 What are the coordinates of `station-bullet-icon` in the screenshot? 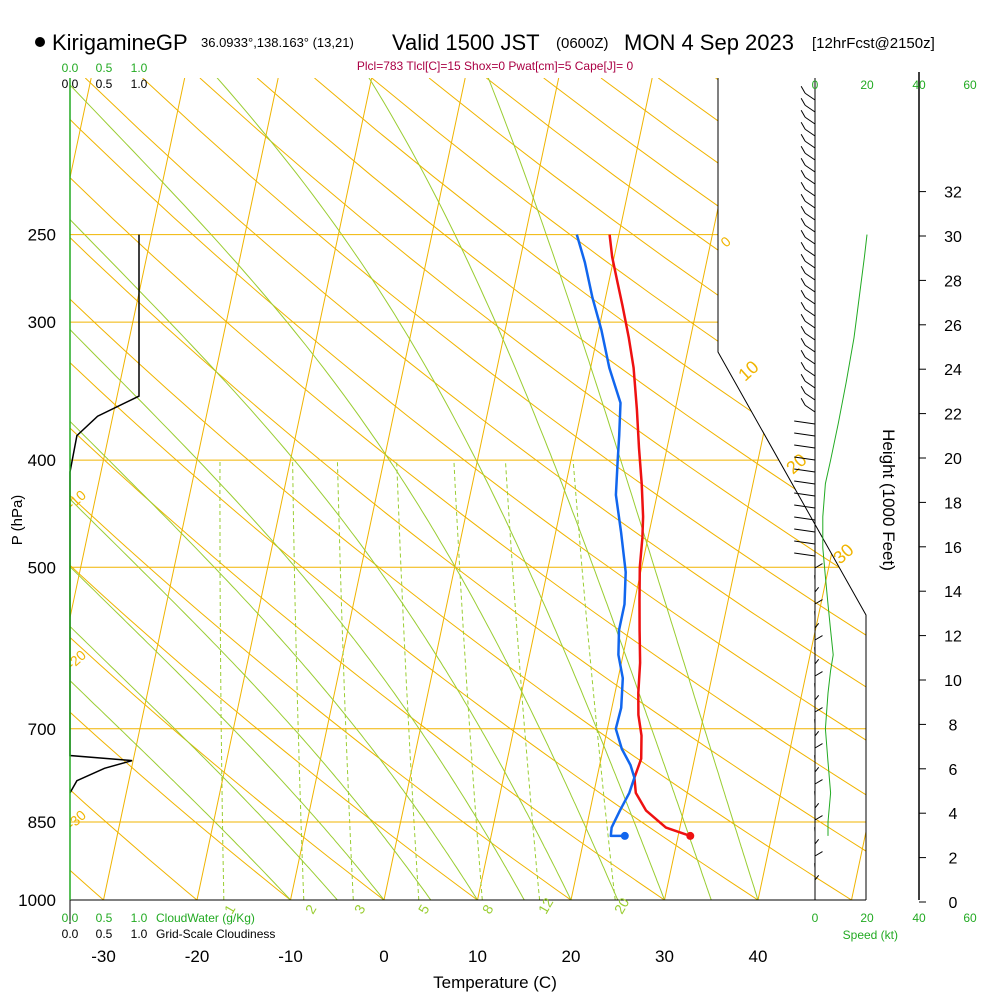 It's located at (40, 42).